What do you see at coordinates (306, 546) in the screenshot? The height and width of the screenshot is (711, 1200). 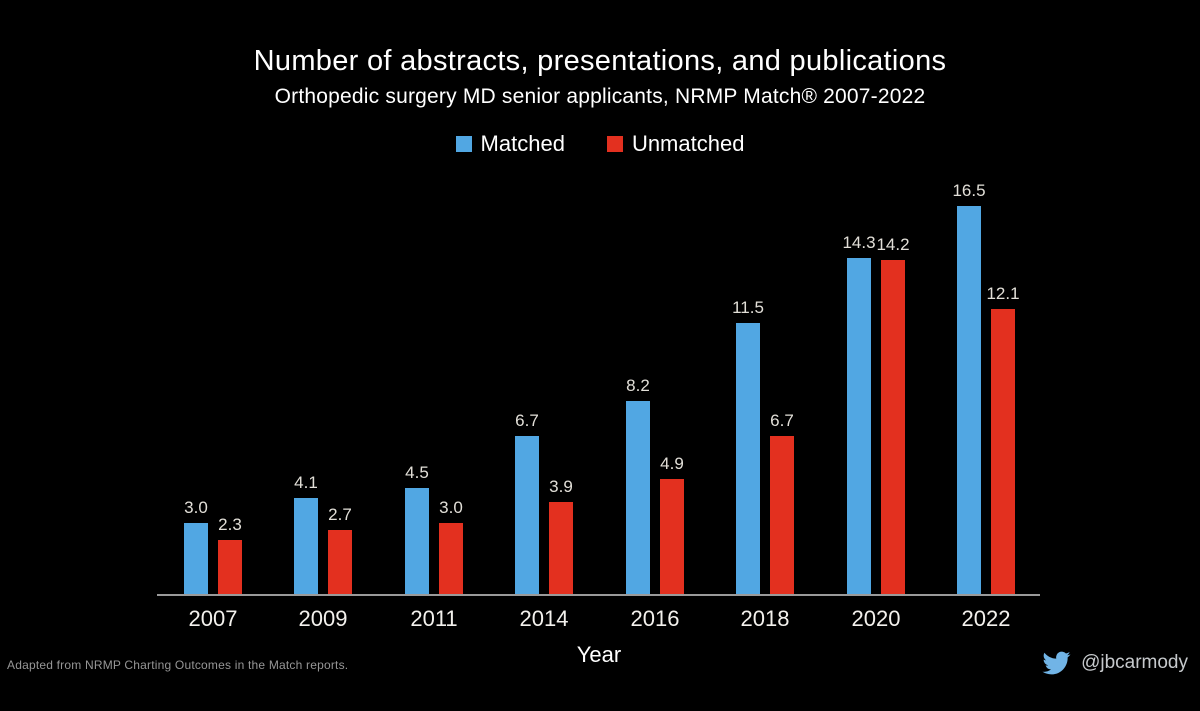 I see `bar-matched-2009` at bounding box center [306, 546].